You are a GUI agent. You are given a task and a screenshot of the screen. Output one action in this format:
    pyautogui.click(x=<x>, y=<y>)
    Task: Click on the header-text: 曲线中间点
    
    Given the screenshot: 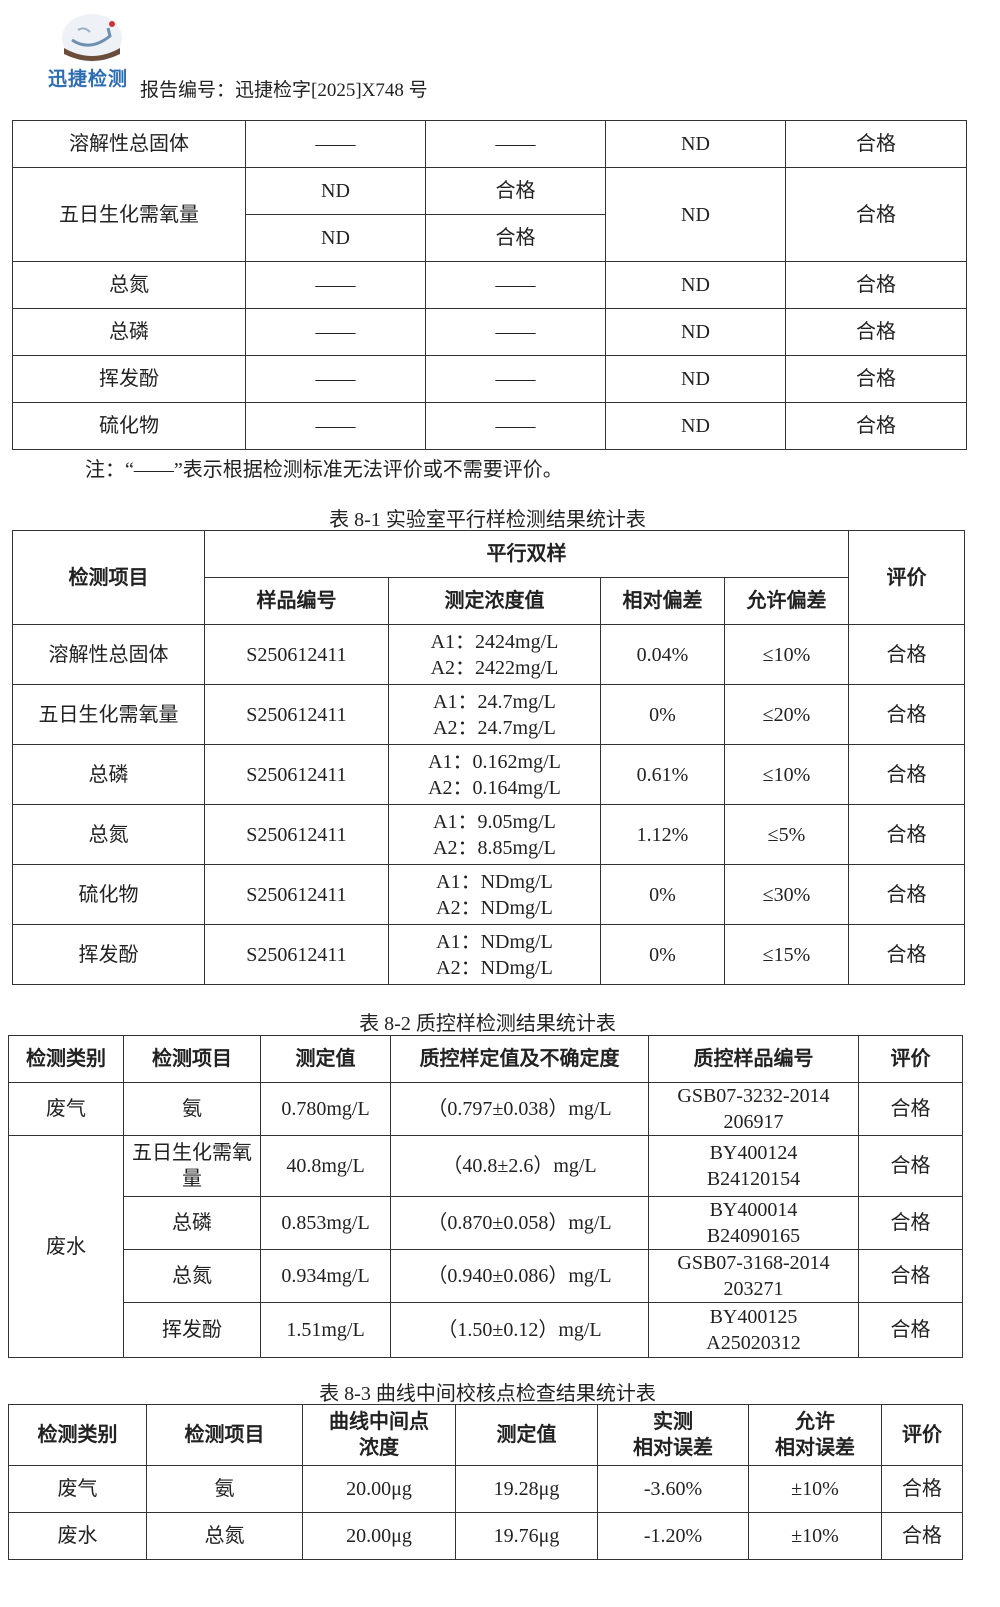 What is the action you would take?
    pyautogui.click(x=379, y=1422)
    